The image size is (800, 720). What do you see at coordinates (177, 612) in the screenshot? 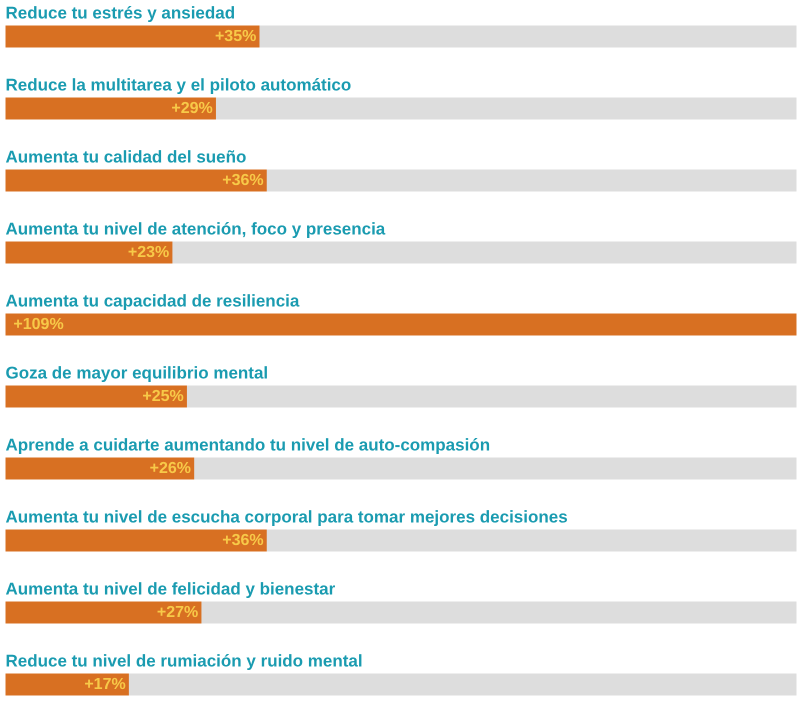
I see `data-label: +27%` at bounding box center [177, 612].